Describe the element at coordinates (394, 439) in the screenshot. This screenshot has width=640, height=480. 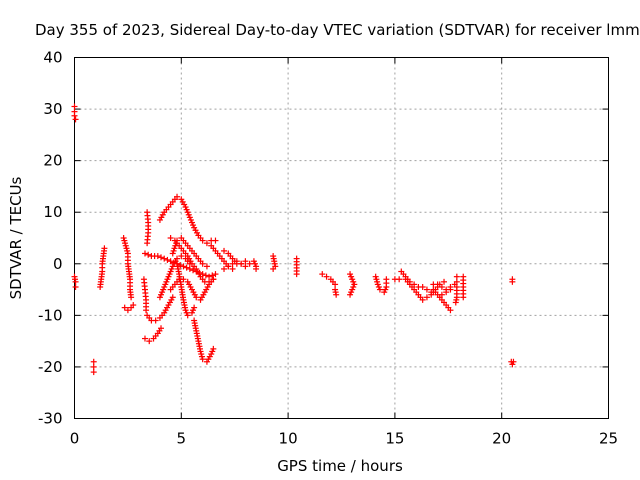
I see `x-tick-label: 15` at that location.